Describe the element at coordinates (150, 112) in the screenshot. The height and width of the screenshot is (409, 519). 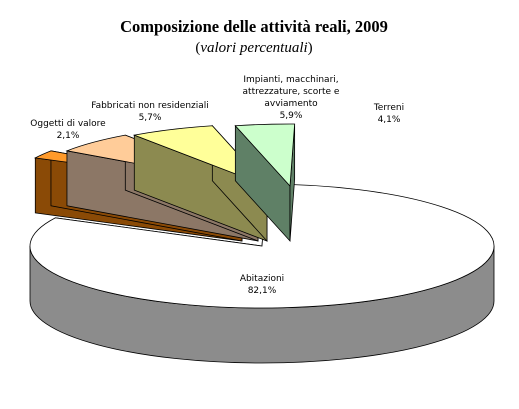
I see `label-fabbricati: Fabbricati non residenziali 5,7%` at that location.